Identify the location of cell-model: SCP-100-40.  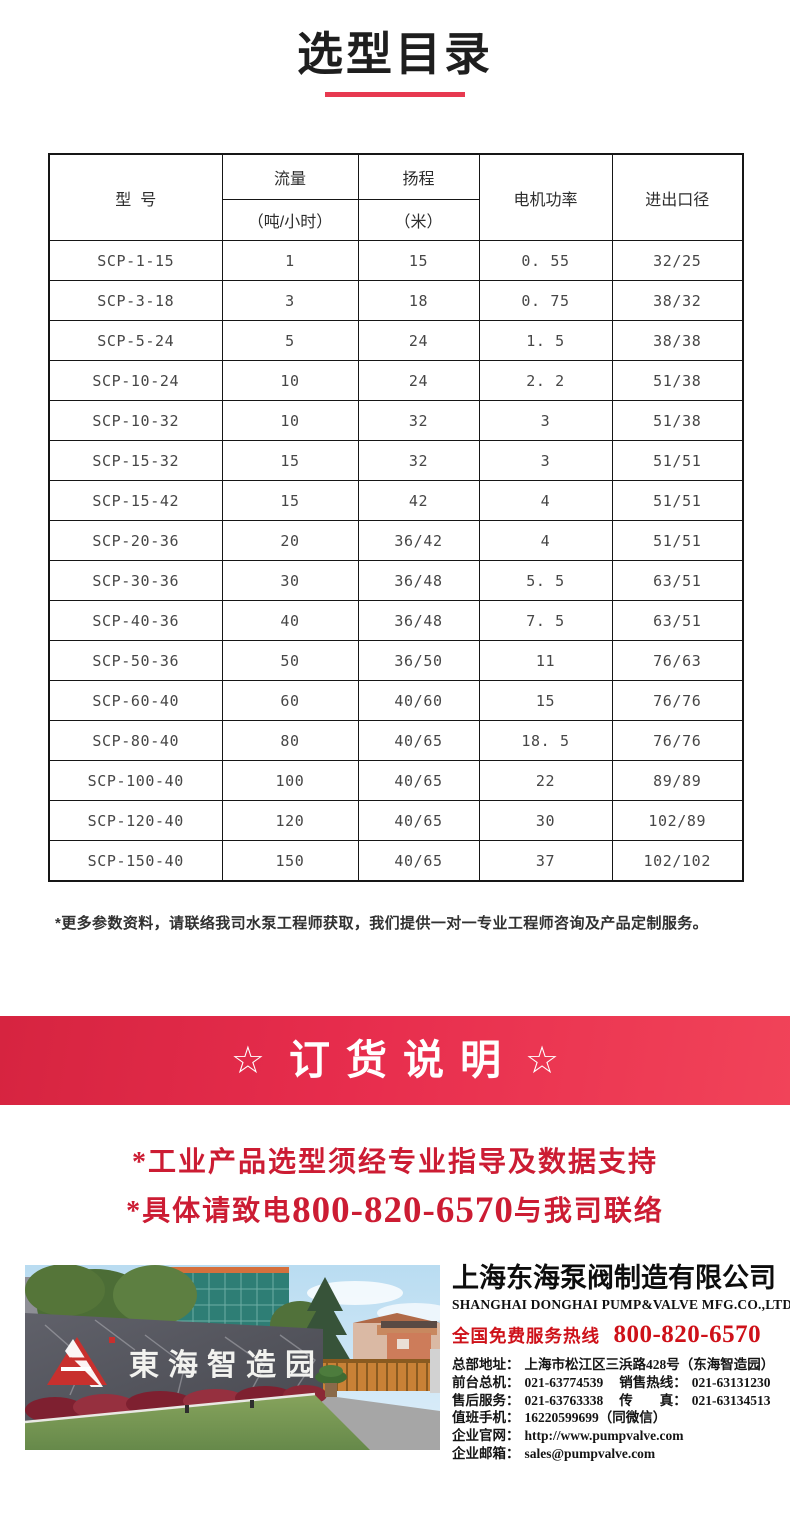
(135, 780).